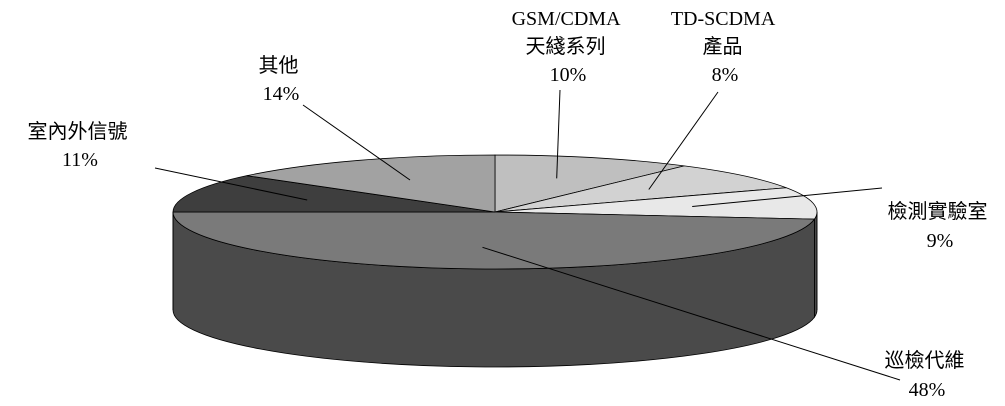 The height and width of the screenshot is (406, 1005). Describe the element at coordinates (683, 140) in the screenshot. I see `leader-line-td` at that location.